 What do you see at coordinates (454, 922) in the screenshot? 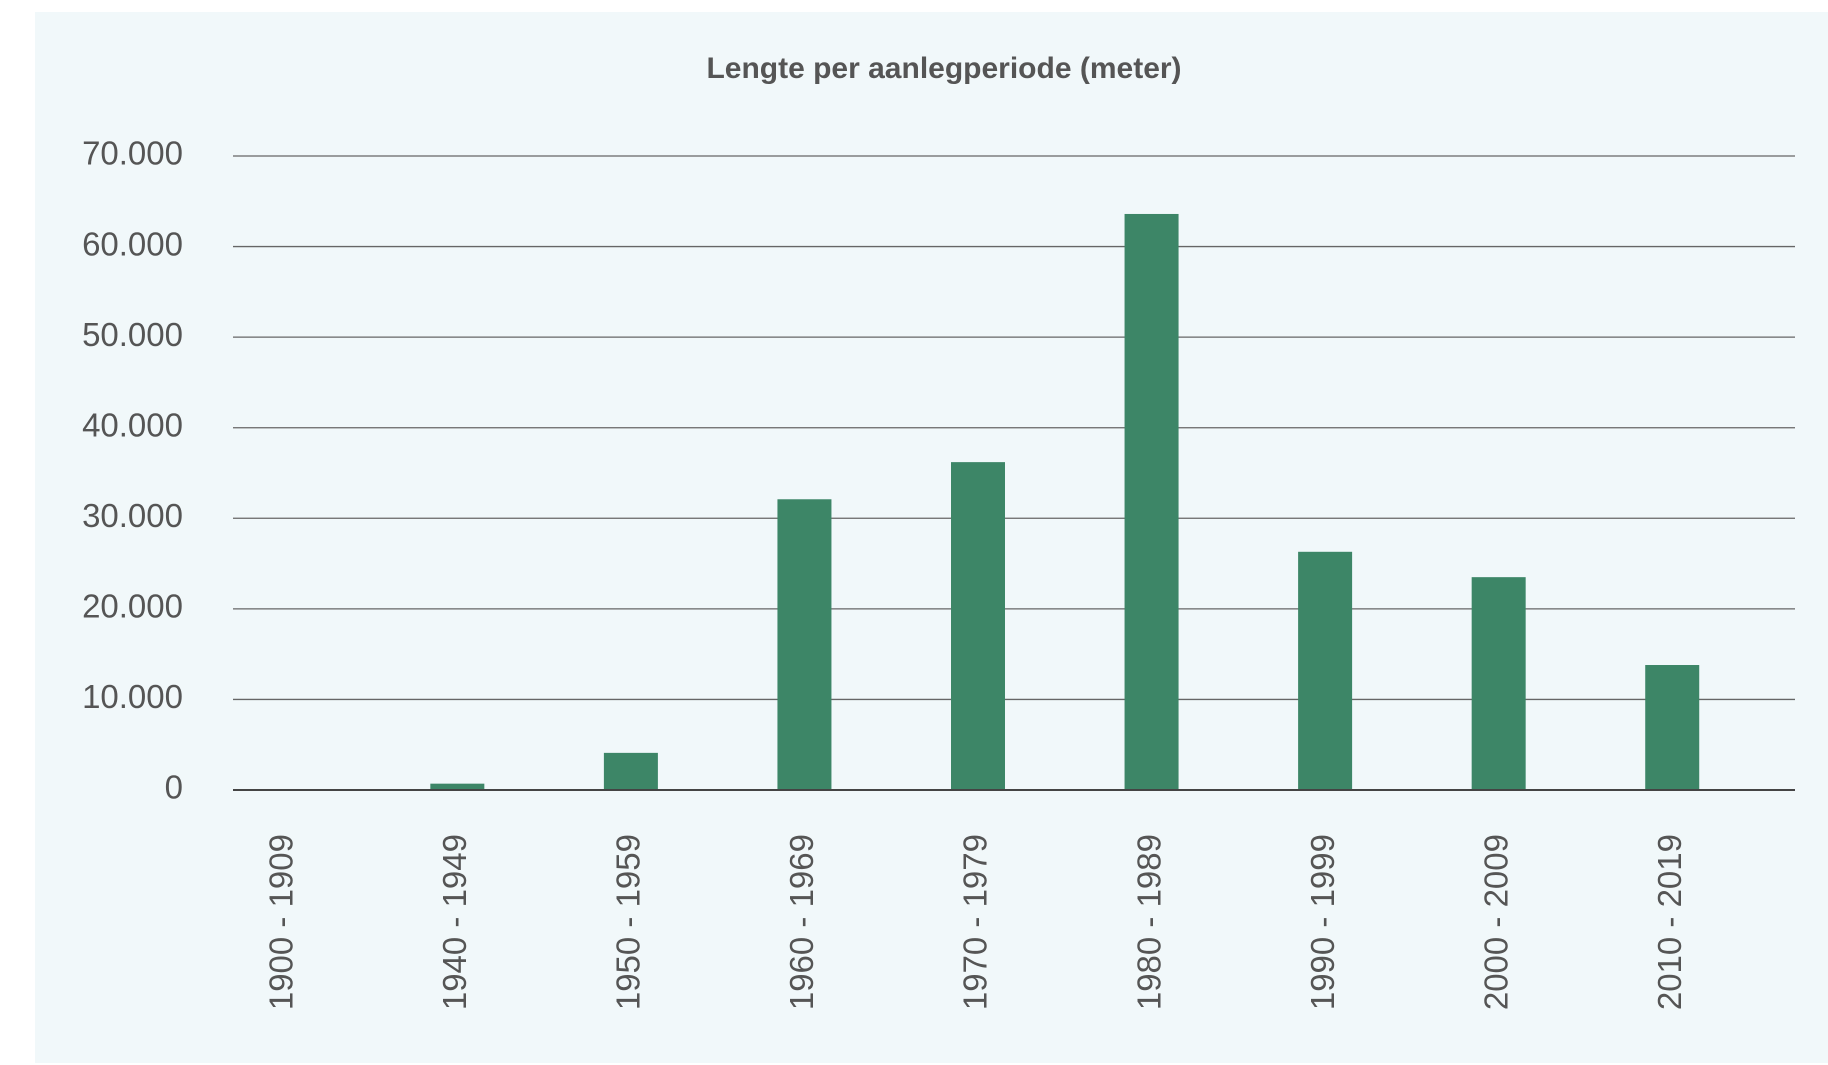
I see `x-tick-label: 1940 - 1949` at bounding box center [454, 922].